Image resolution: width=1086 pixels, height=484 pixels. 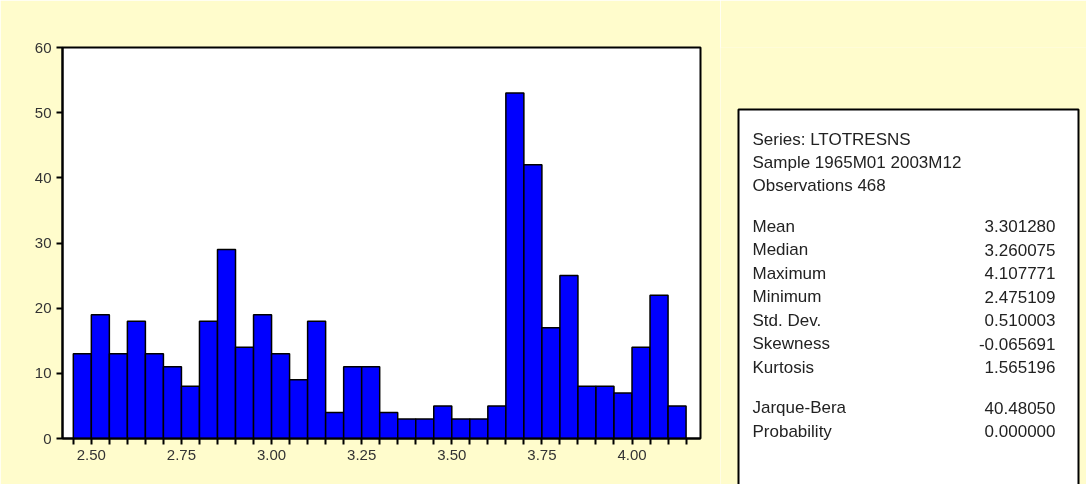 What do you see at coordinates (43, 47) in the screenshot?
I see `y-tick-label: 60` at bounding box center [43, 47].